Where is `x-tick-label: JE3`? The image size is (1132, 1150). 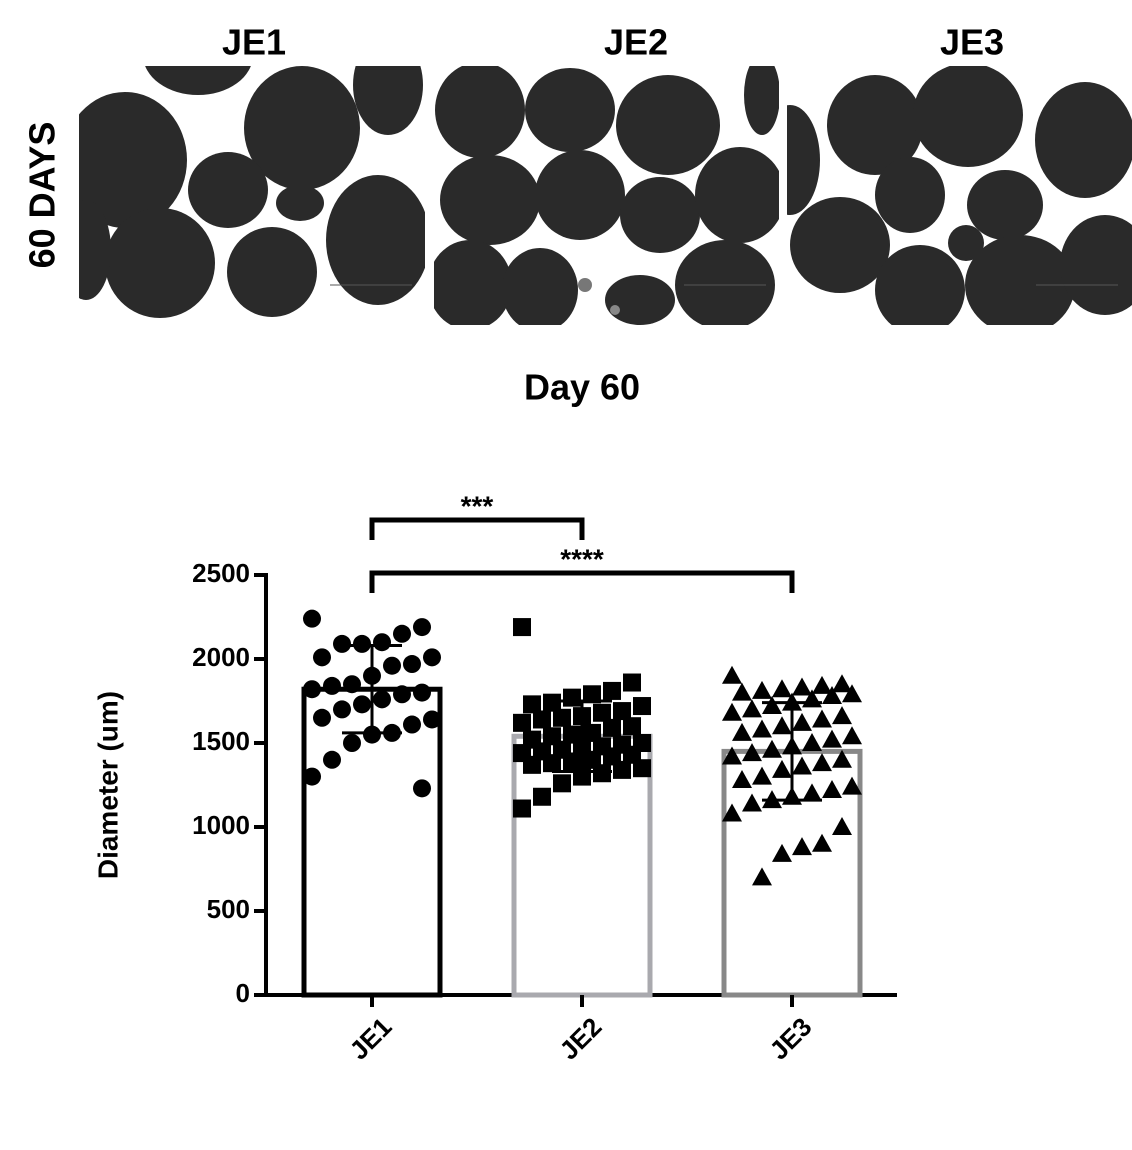
x-tick-label: JE3 is located at coordinates (791, 1039).